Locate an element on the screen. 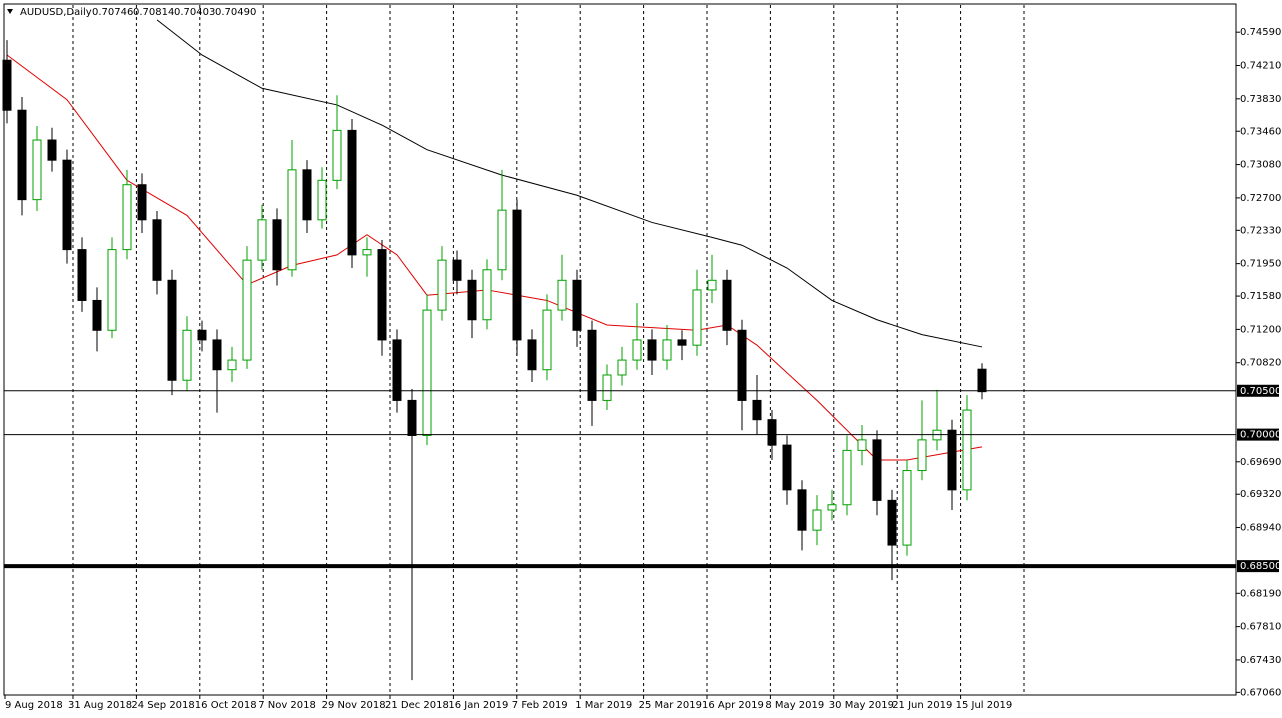 The height and width of the screenshot is (718, 1282). level-label: 0.70000 is located at coordinates (1260, 435).